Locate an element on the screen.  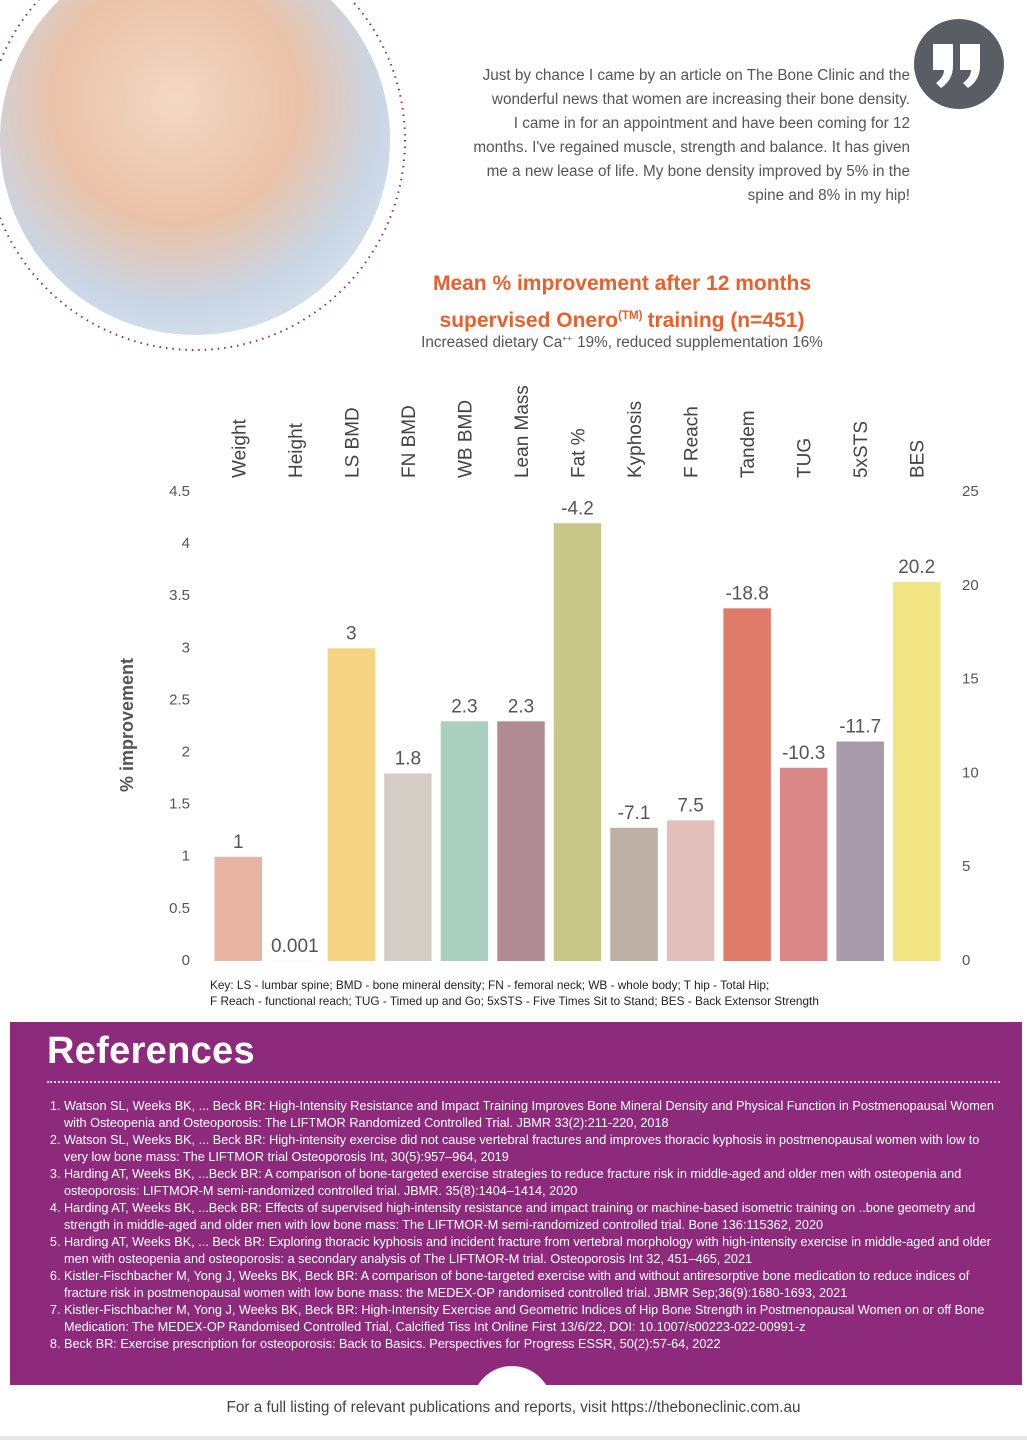
photo is located at coordinates (195, 167).